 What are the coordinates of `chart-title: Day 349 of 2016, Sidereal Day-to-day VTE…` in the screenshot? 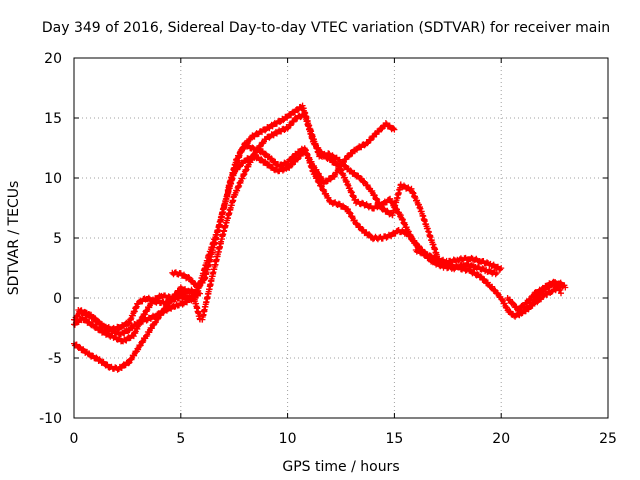 It's located at (326, 28).